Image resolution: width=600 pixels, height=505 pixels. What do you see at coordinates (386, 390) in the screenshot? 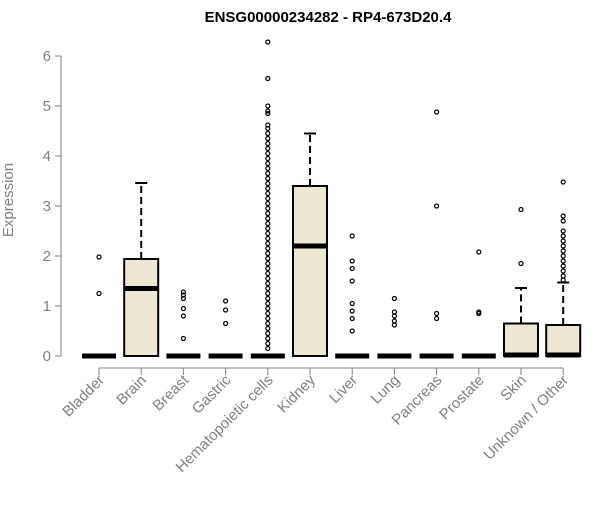
I see `x-tick-label: Lung` at bounding box center [386, 390].